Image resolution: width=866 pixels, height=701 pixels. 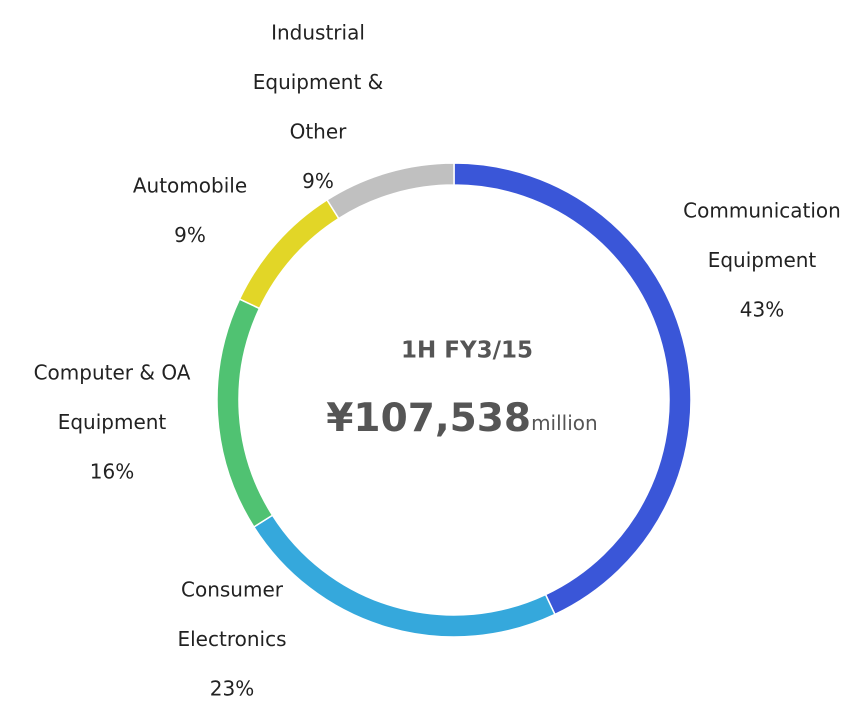 What do you see at coordinates (319, 132) in the screenshot?
I see `category-label: Other` at bounding box center [319, 132].